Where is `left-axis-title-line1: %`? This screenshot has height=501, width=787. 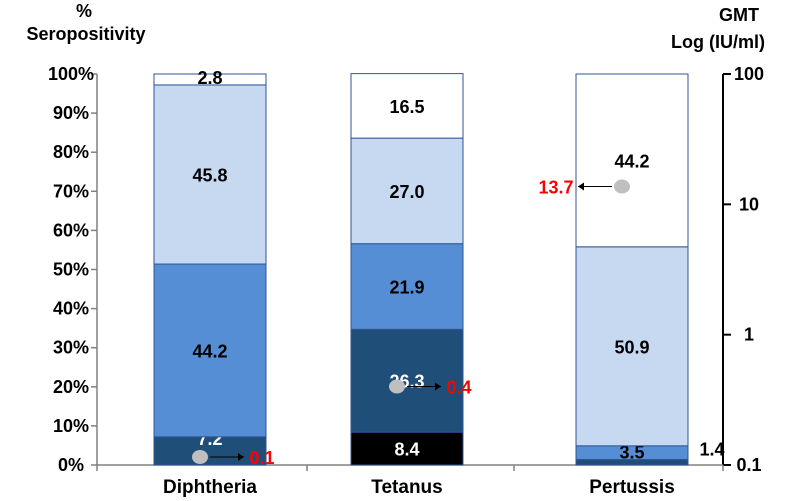 left-axis-title-line1: % is located at coordinates (84, 11).